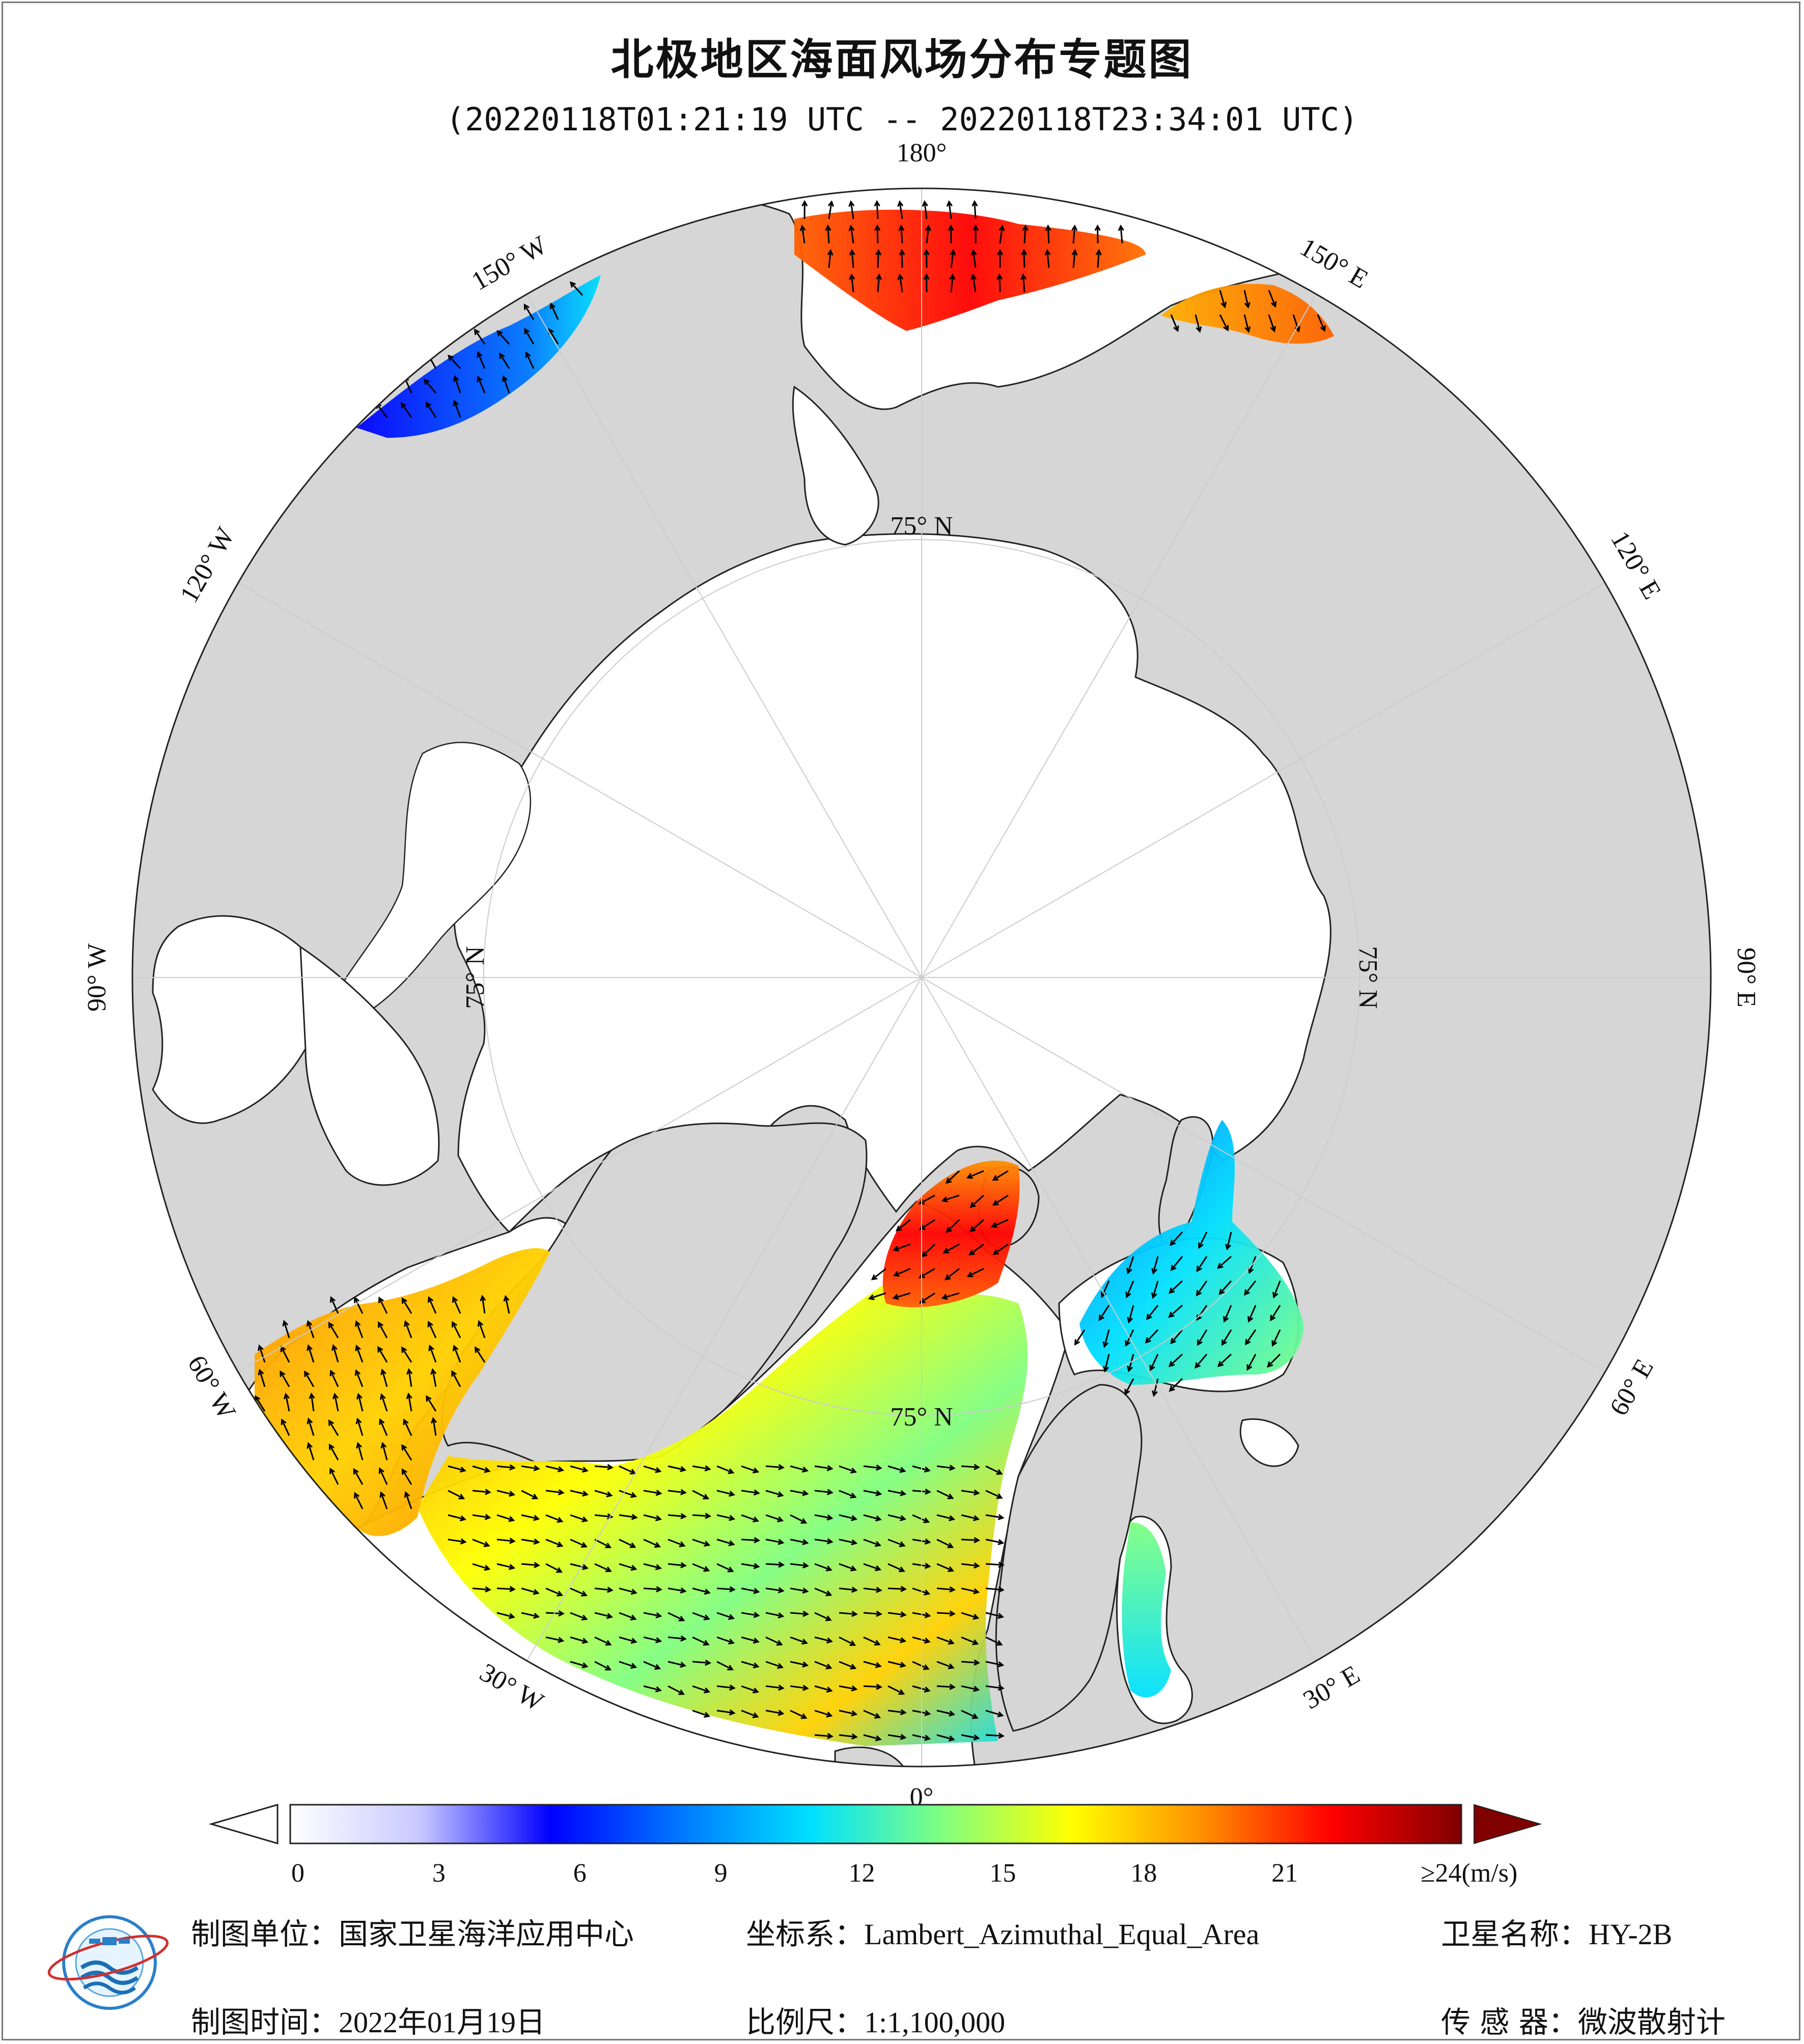 The height and width of the screenshot is (2044, 1804). I want to click on colorbar-tick-label: 6, so click(580, 1873).